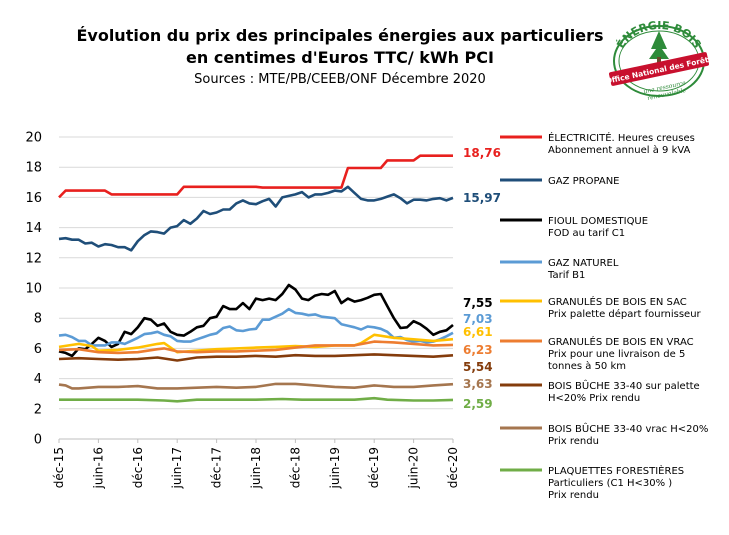 The width and height of the screenshot is (729, 535). Describe the element at coordinates (587, 366) in the screenshot. I see `legend-label-5: tonnes à 50 km` at that location.